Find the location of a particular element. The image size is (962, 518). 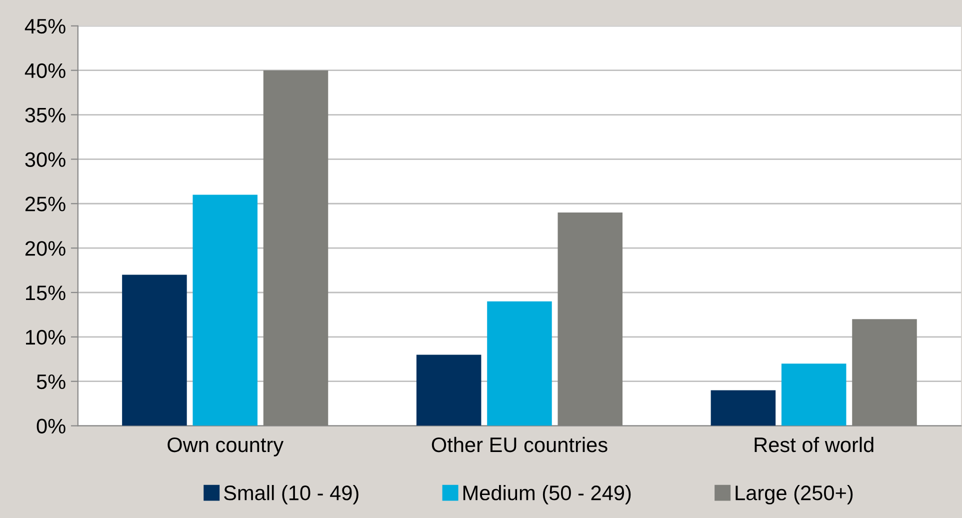

y-tick-label: 35% is located at coordinates (45, 115).